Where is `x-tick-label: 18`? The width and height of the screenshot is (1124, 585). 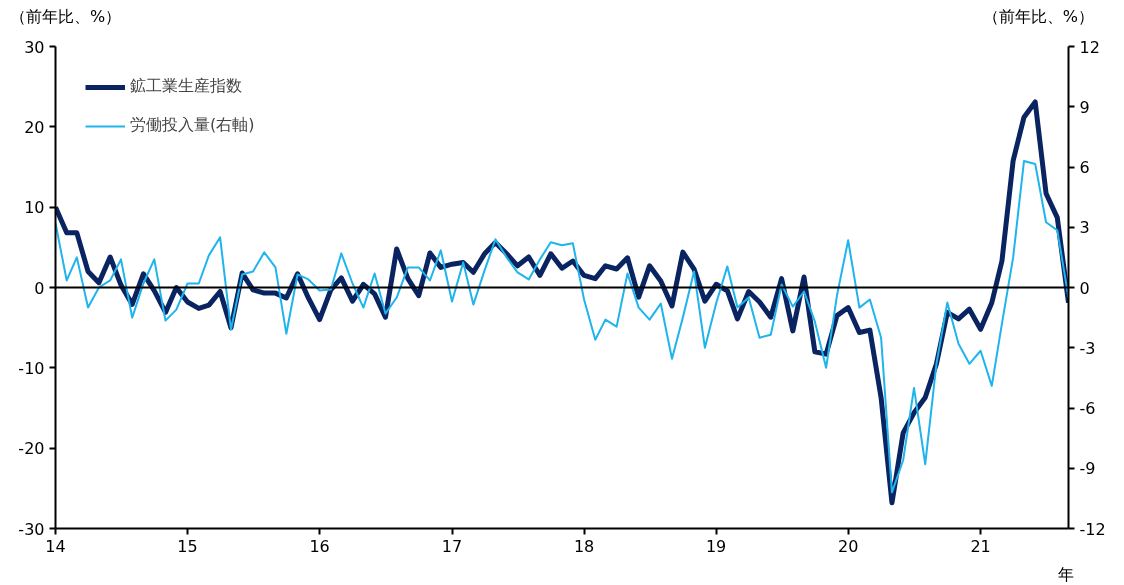 x-tick-label: 18 is located at coordinates (584, 546).